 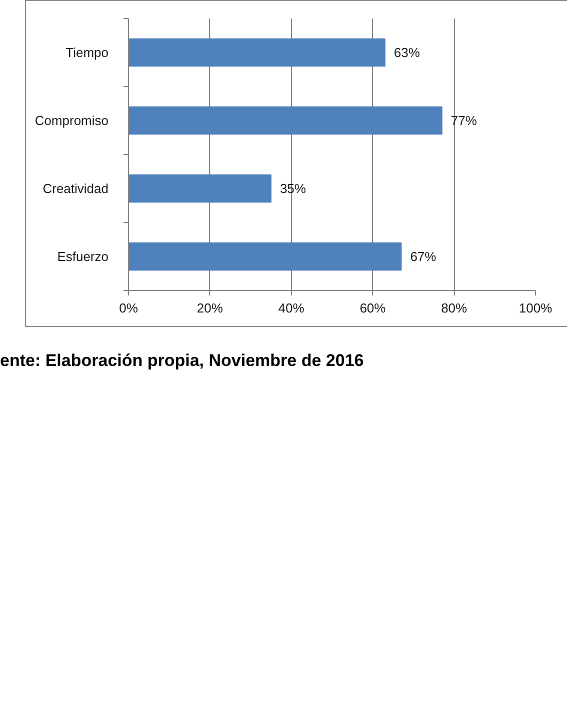 What do you see at coordinates (210, 308) in the screenshot?
I see `x-tick-label: 20%` at bounding box center [210, 308].